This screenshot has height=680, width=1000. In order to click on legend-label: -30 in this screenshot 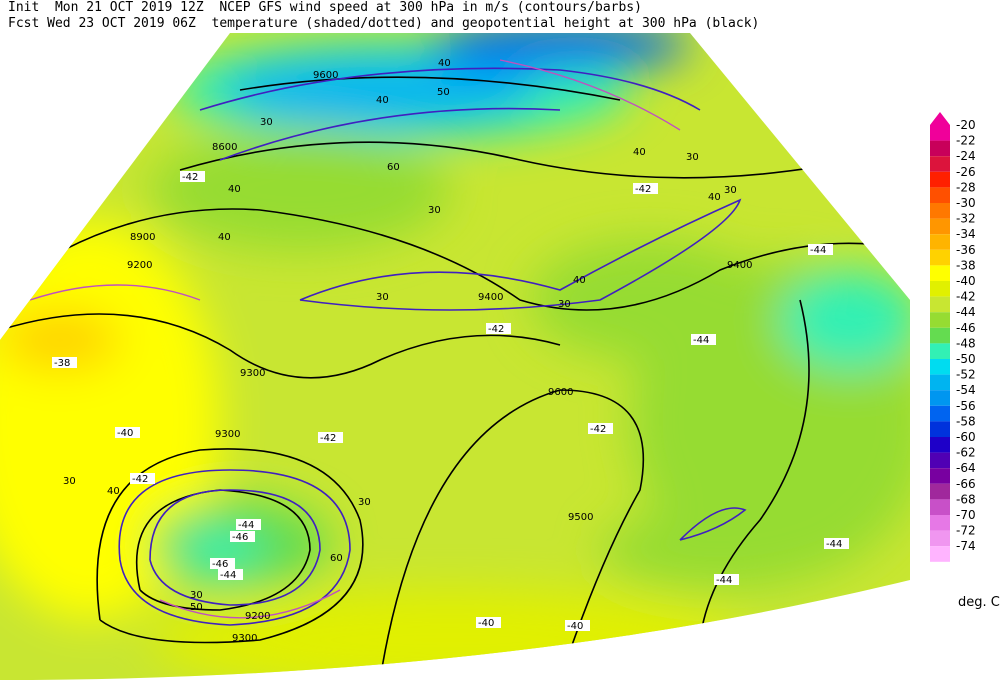, I will do `click(966, 203)`.